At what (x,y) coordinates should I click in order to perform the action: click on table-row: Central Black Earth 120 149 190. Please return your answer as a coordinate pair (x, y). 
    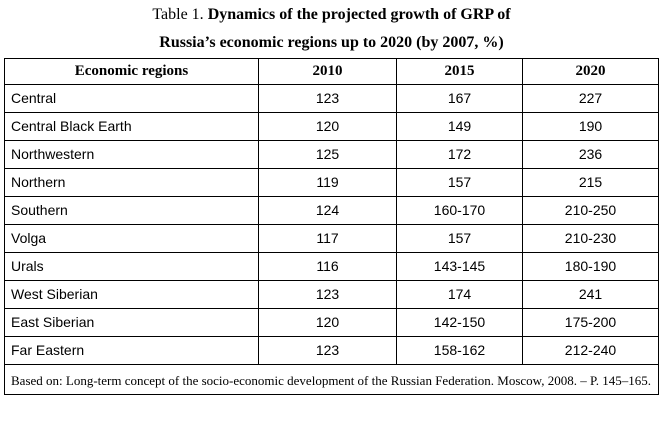
    Looking at the image, I should click on (331, 126).